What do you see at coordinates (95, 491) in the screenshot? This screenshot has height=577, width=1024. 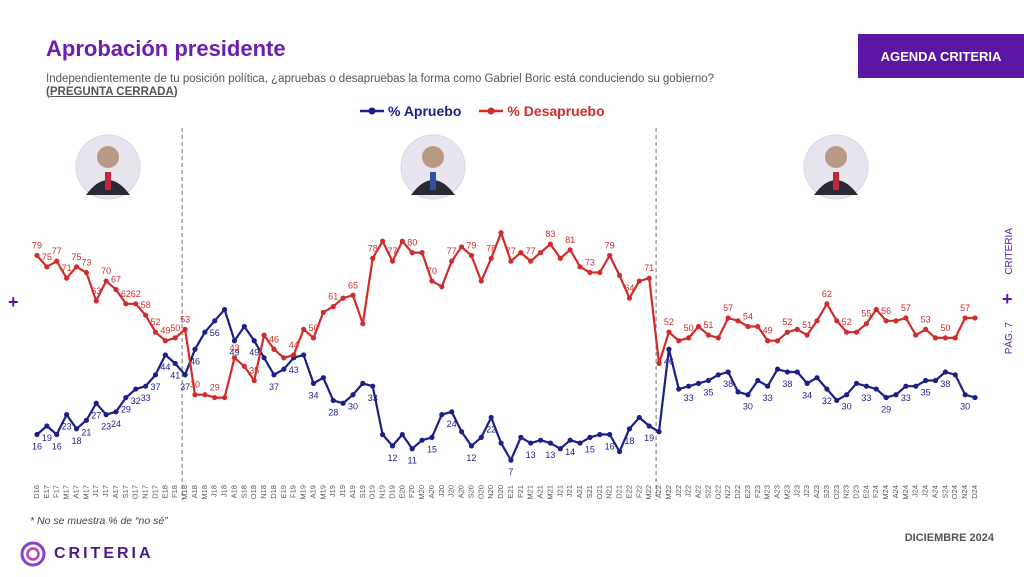 I see `x-tick-label: J17` at bounding box center [95, 491].